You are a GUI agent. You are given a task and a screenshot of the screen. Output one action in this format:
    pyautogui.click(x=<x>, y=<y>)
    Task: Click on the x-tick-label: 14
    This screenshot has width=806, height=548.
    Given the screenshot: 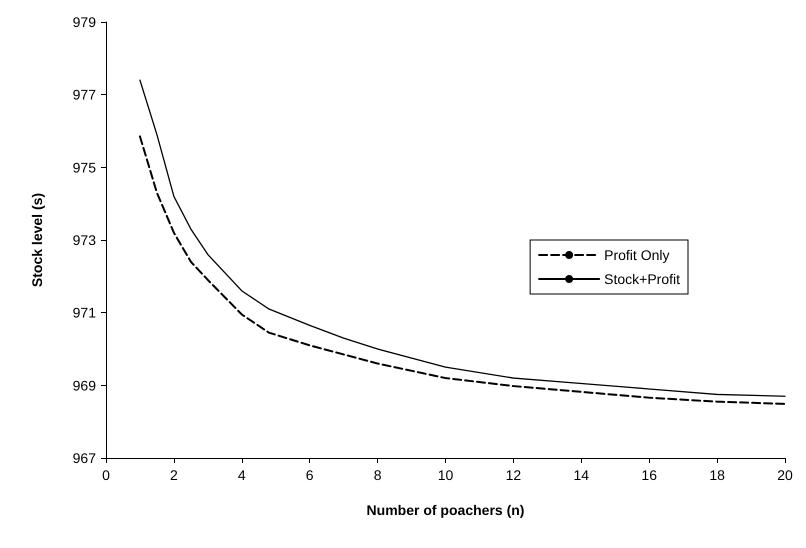 What is the action you would take?
    pyautogui.click(x=582, y=475)
    